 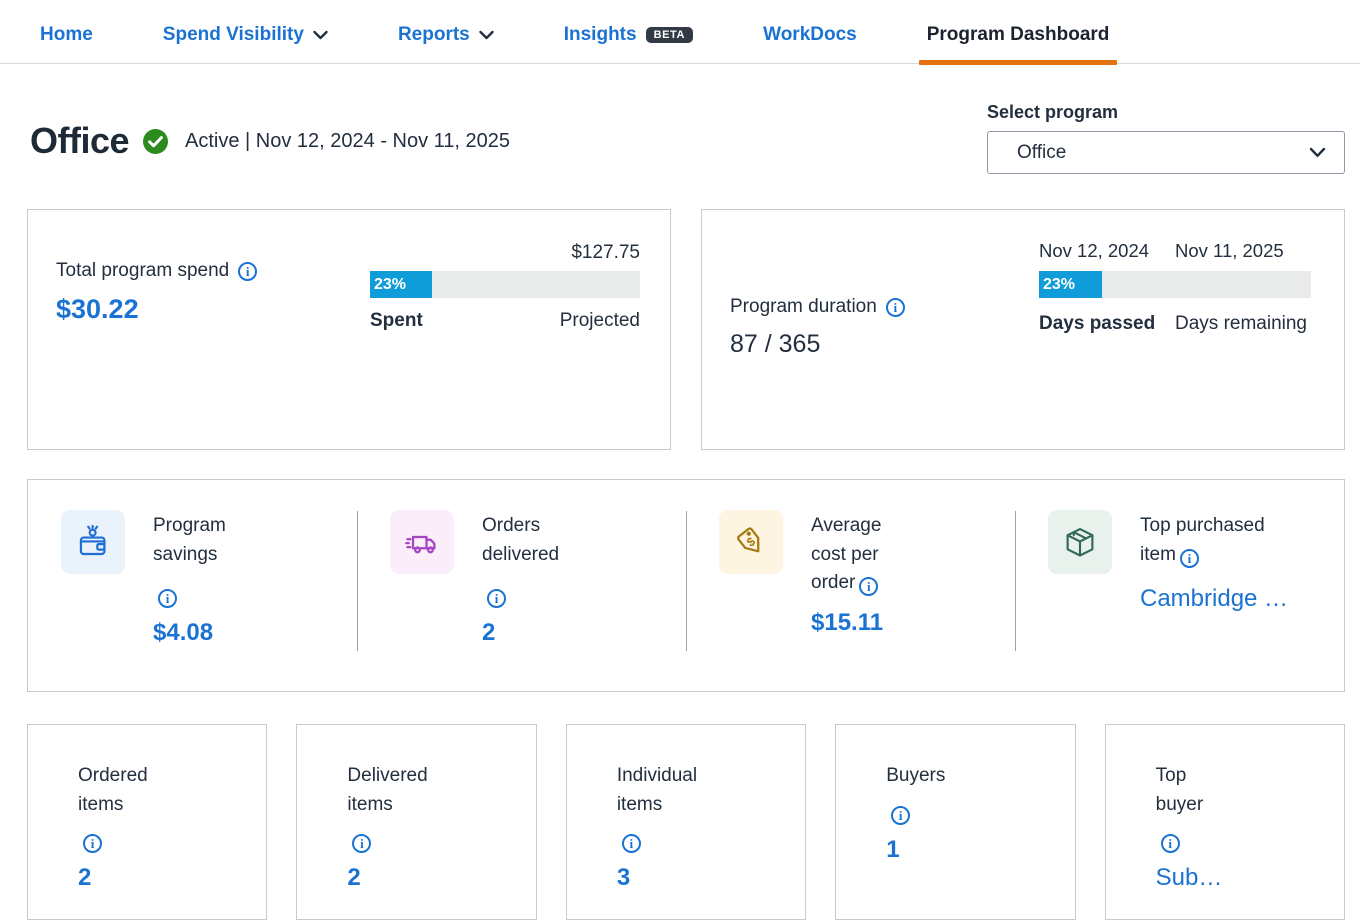 What do you see at coordinates (521, 585) in the screenshot?
I see `kpi-orders-delivered: Orders delivered 2` at bounding box center [521, 585].